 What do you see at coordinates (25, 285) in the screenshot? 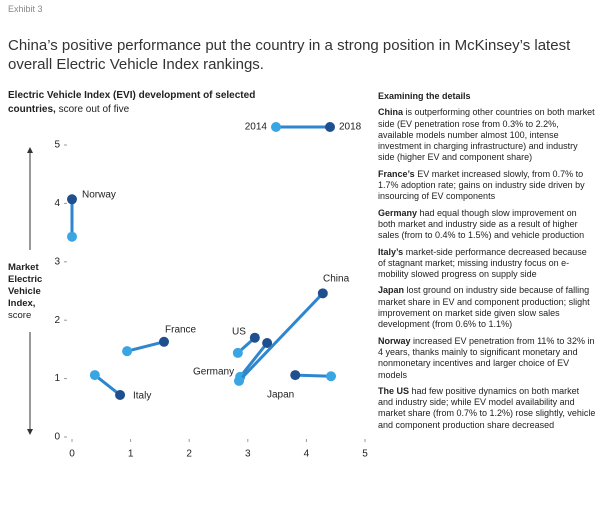
I see `y-axis-title: Market Electric Vehicle Index,` at bounding box center [25, 285].